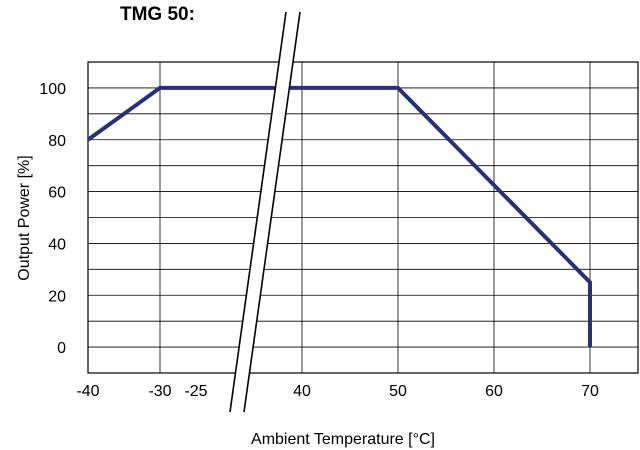 This screenshot has height=450, width=640. I want to click on y-tick-labels: 0 20 40 60 80 100, so click(52, 219).